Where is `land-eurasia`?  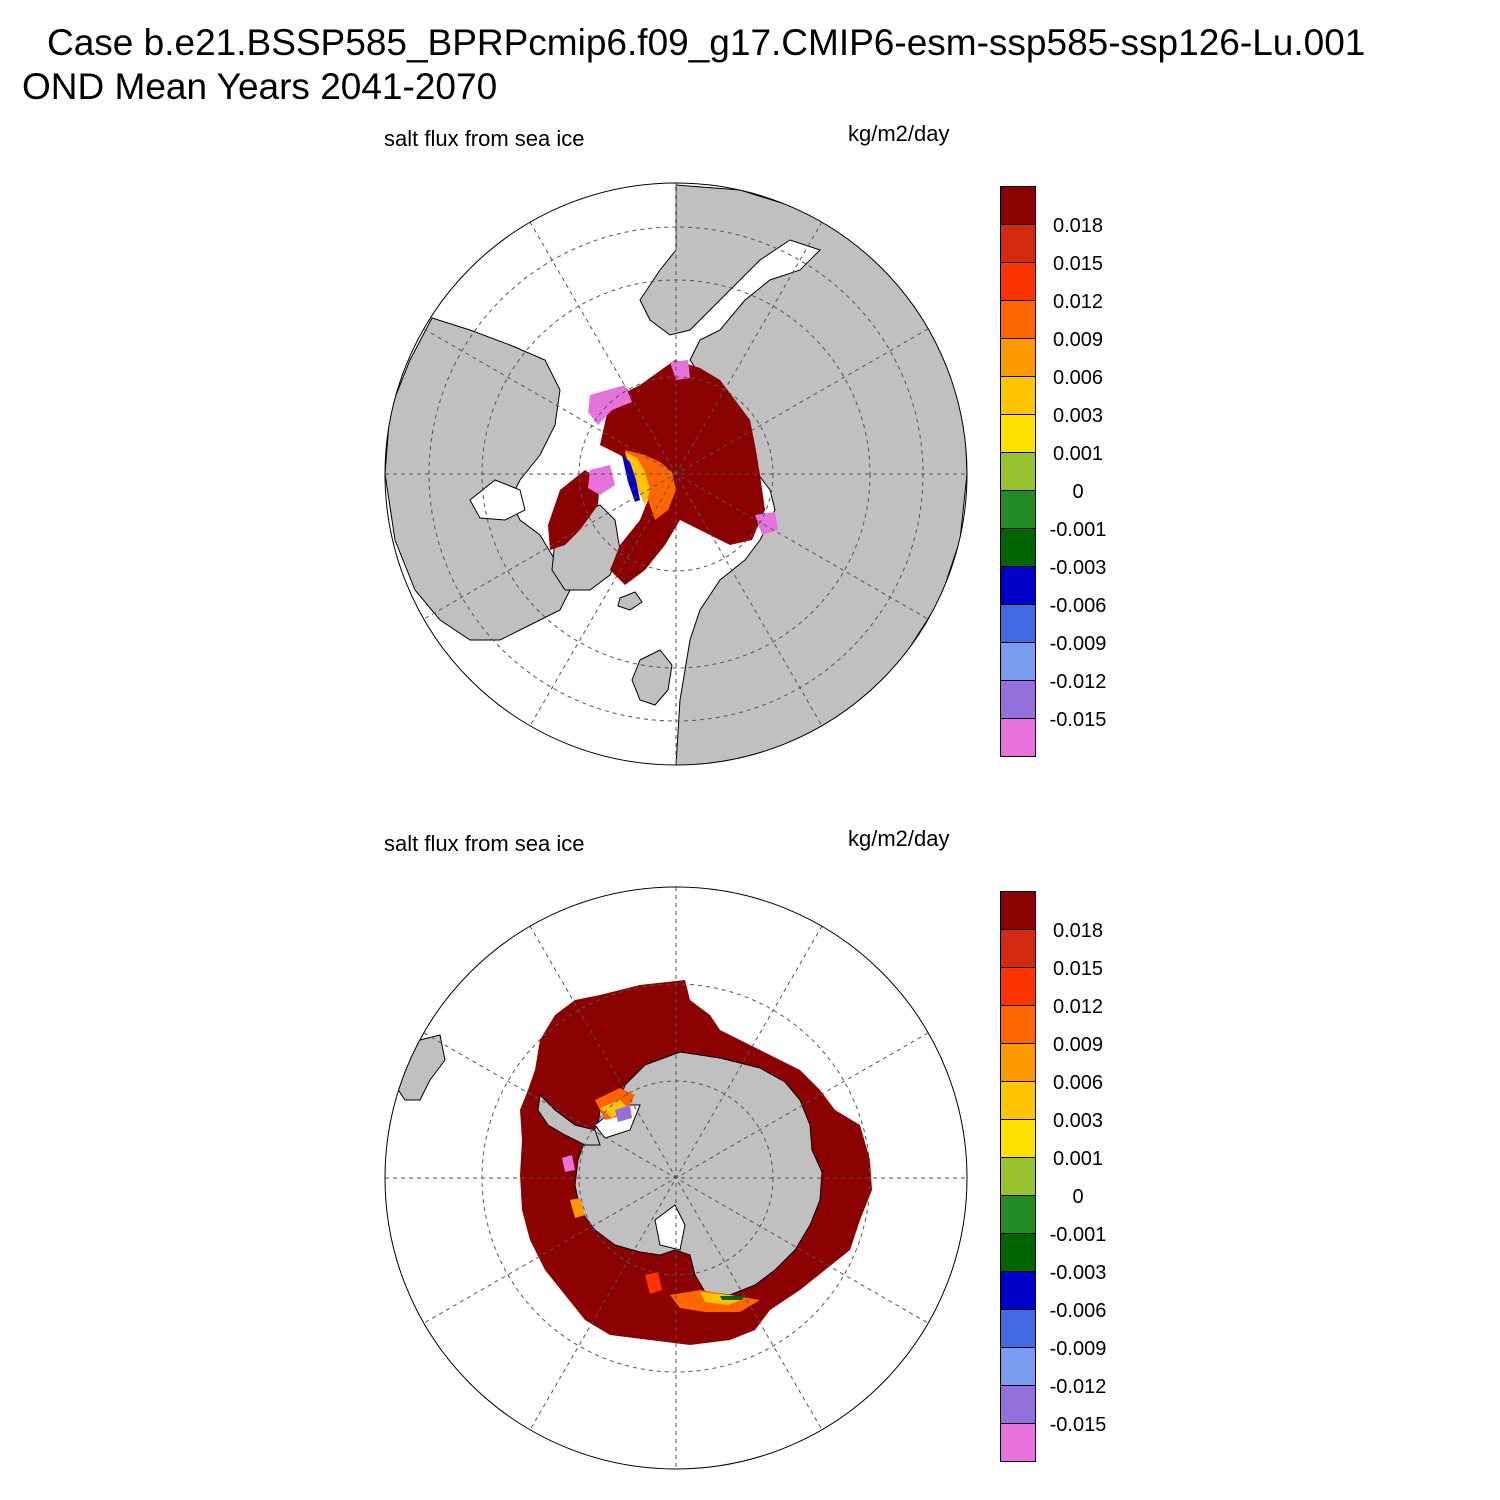
land-eurasia is located at coordinates (803, 474).